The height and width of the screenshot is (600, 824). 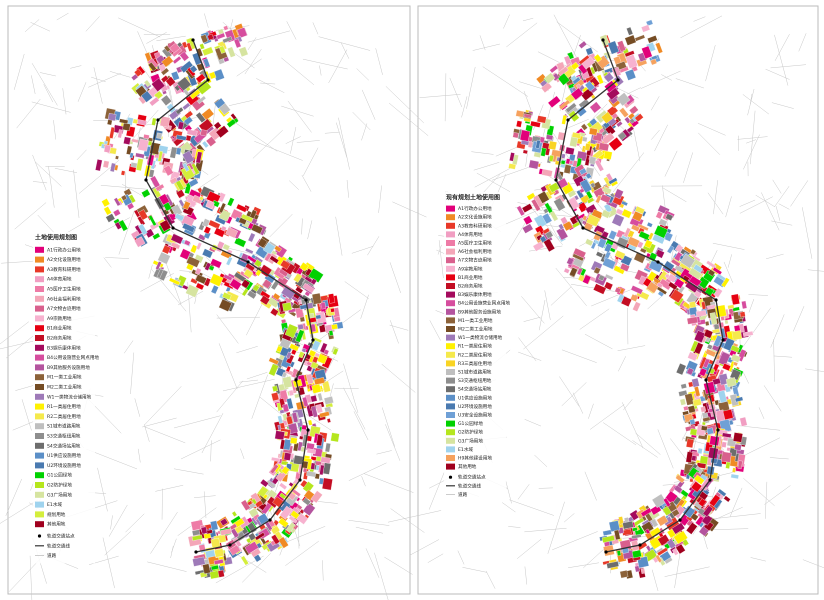 I want to click on legend-label: B9其他服务设施用地, so click(x=68, y=367).